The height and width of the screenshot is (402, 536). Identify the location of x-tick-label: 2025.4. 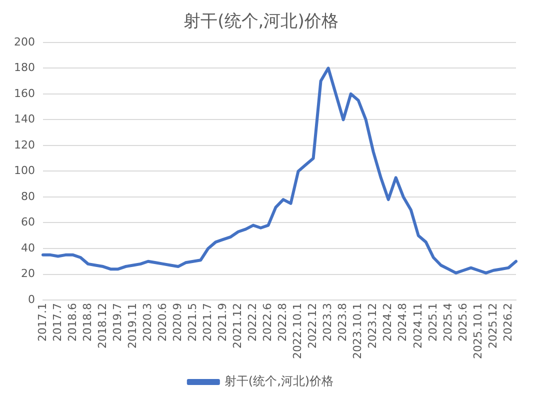
(447, 322).